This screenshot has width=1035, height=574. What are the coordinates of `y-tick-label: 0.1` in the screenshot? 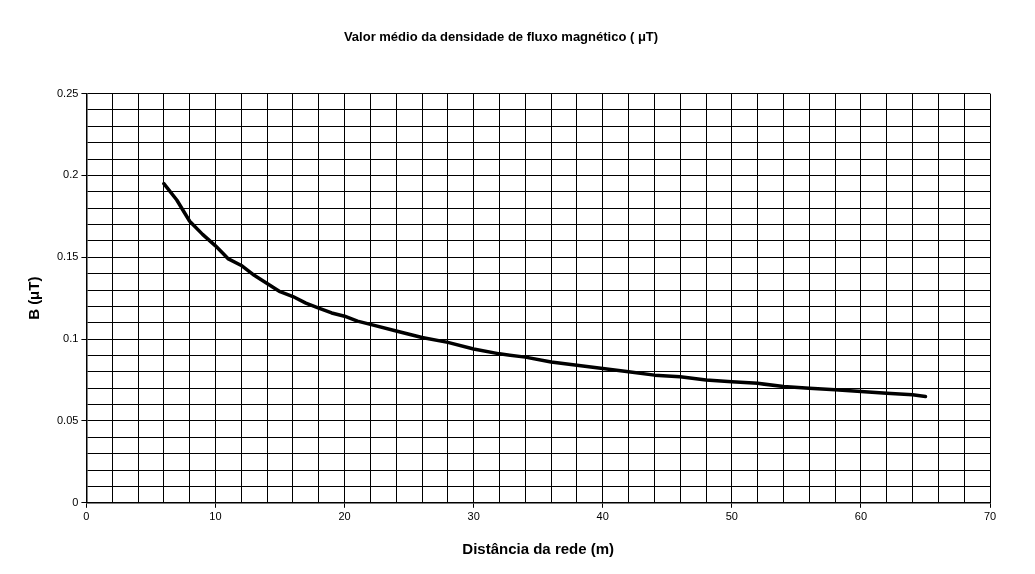 It's located at (71, 338).